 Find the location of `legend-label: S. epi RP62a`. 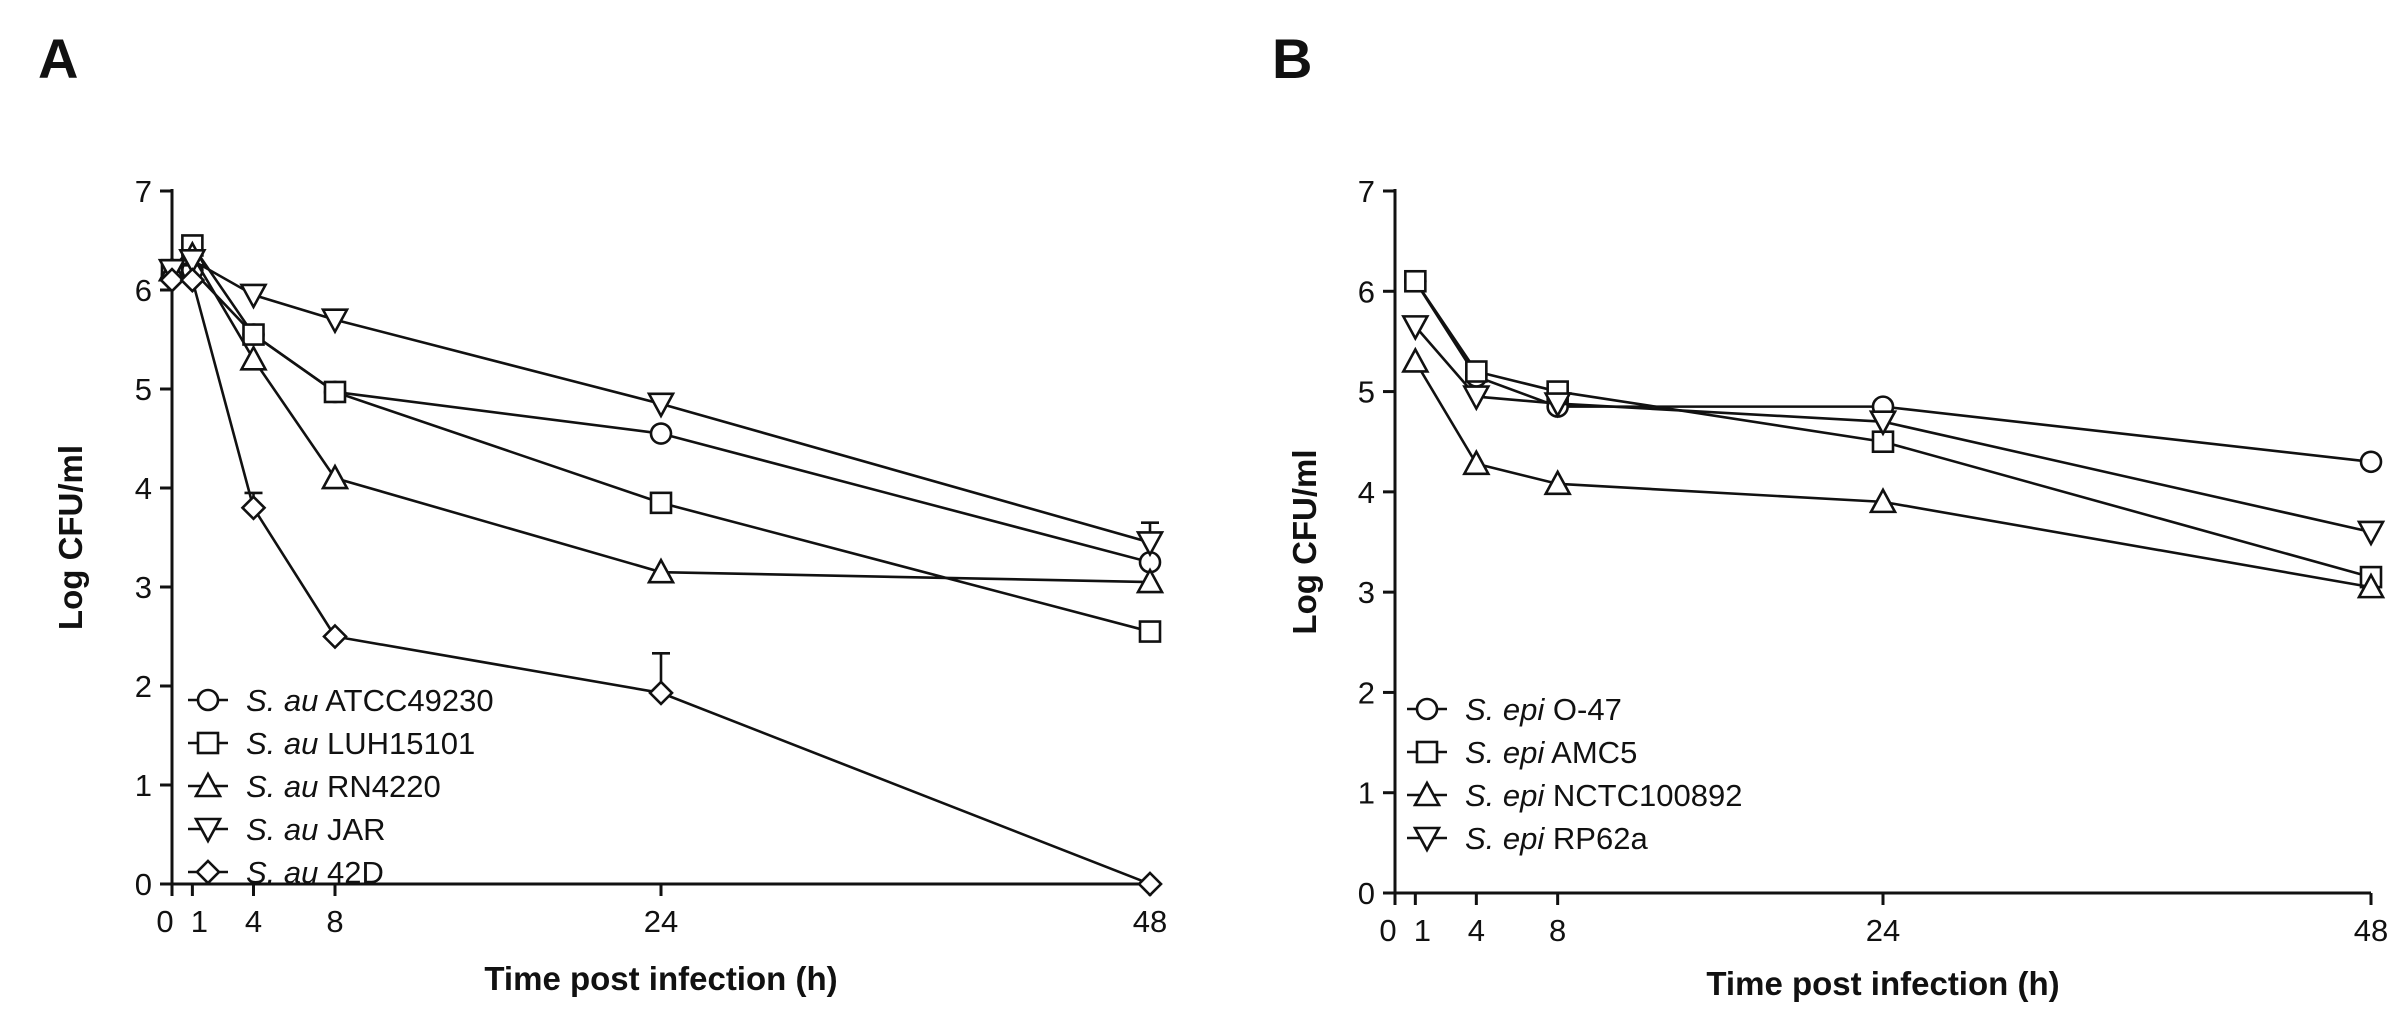

legend-label: S. epi RP62a is located at coordinates (1556, 838).